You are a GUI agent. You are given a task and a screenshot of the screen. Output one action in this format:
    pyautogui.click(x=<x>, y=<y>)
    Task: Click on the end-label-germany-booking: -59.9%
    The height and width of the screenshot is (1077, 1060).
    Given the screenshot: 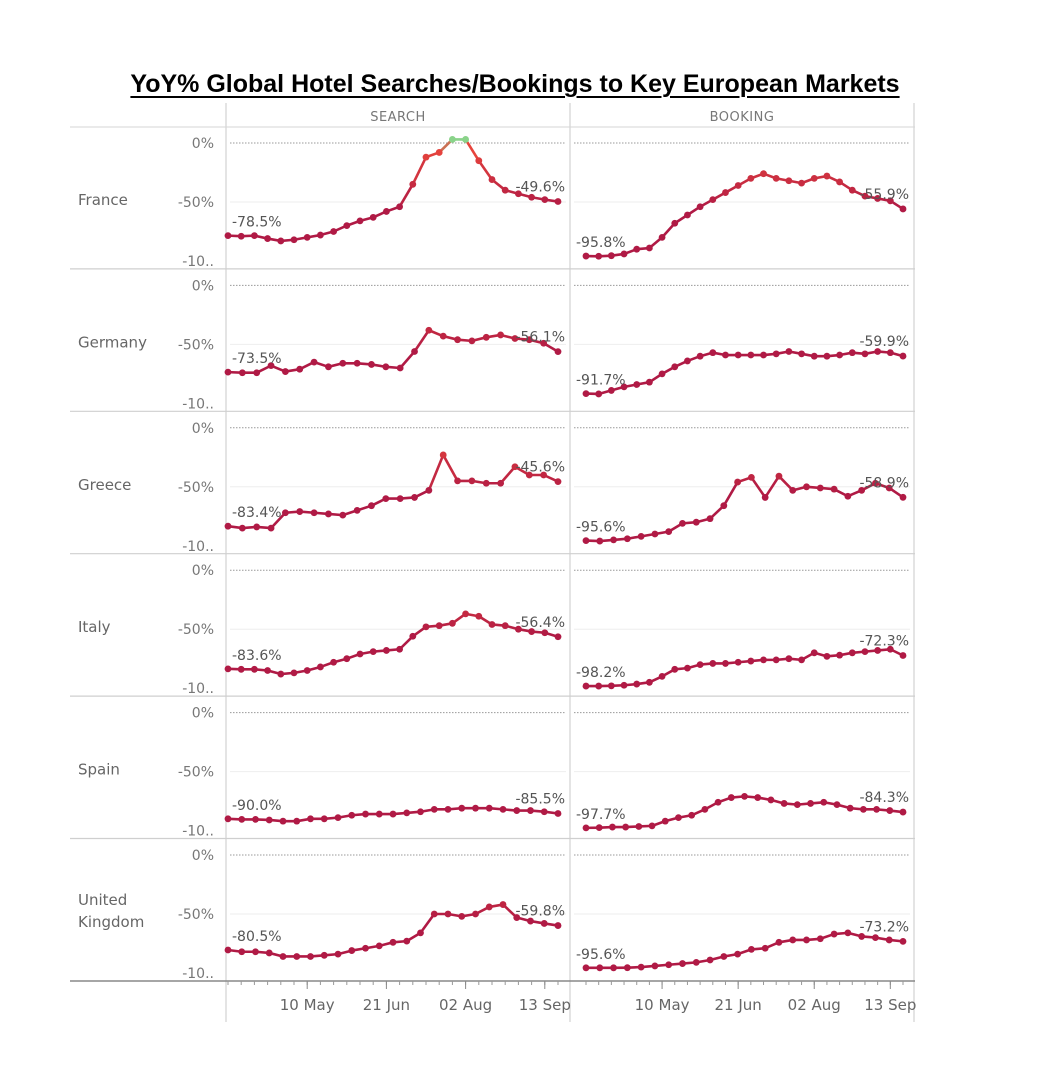 What is the action you would take?
    pyautogui.click(x=884, y=342)
    